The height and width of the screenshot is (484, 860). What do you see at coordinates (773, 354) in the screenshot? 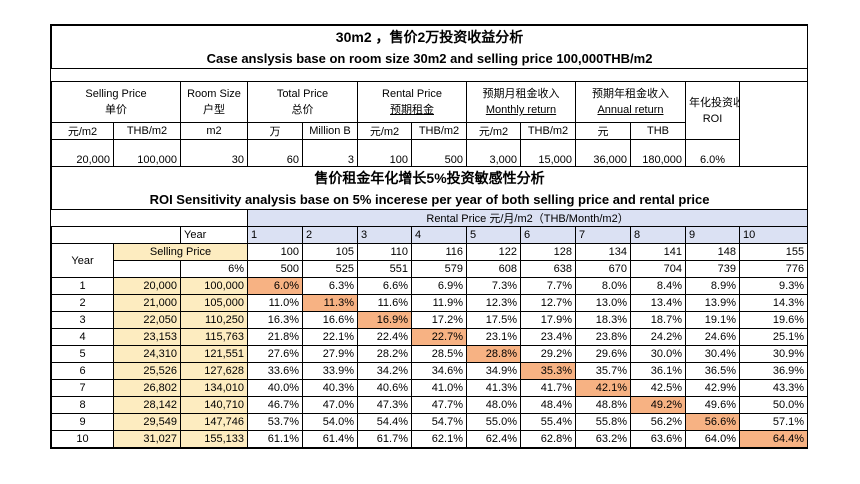
I see `roi-cell: 30.9%` at bounding box center [773, 354].